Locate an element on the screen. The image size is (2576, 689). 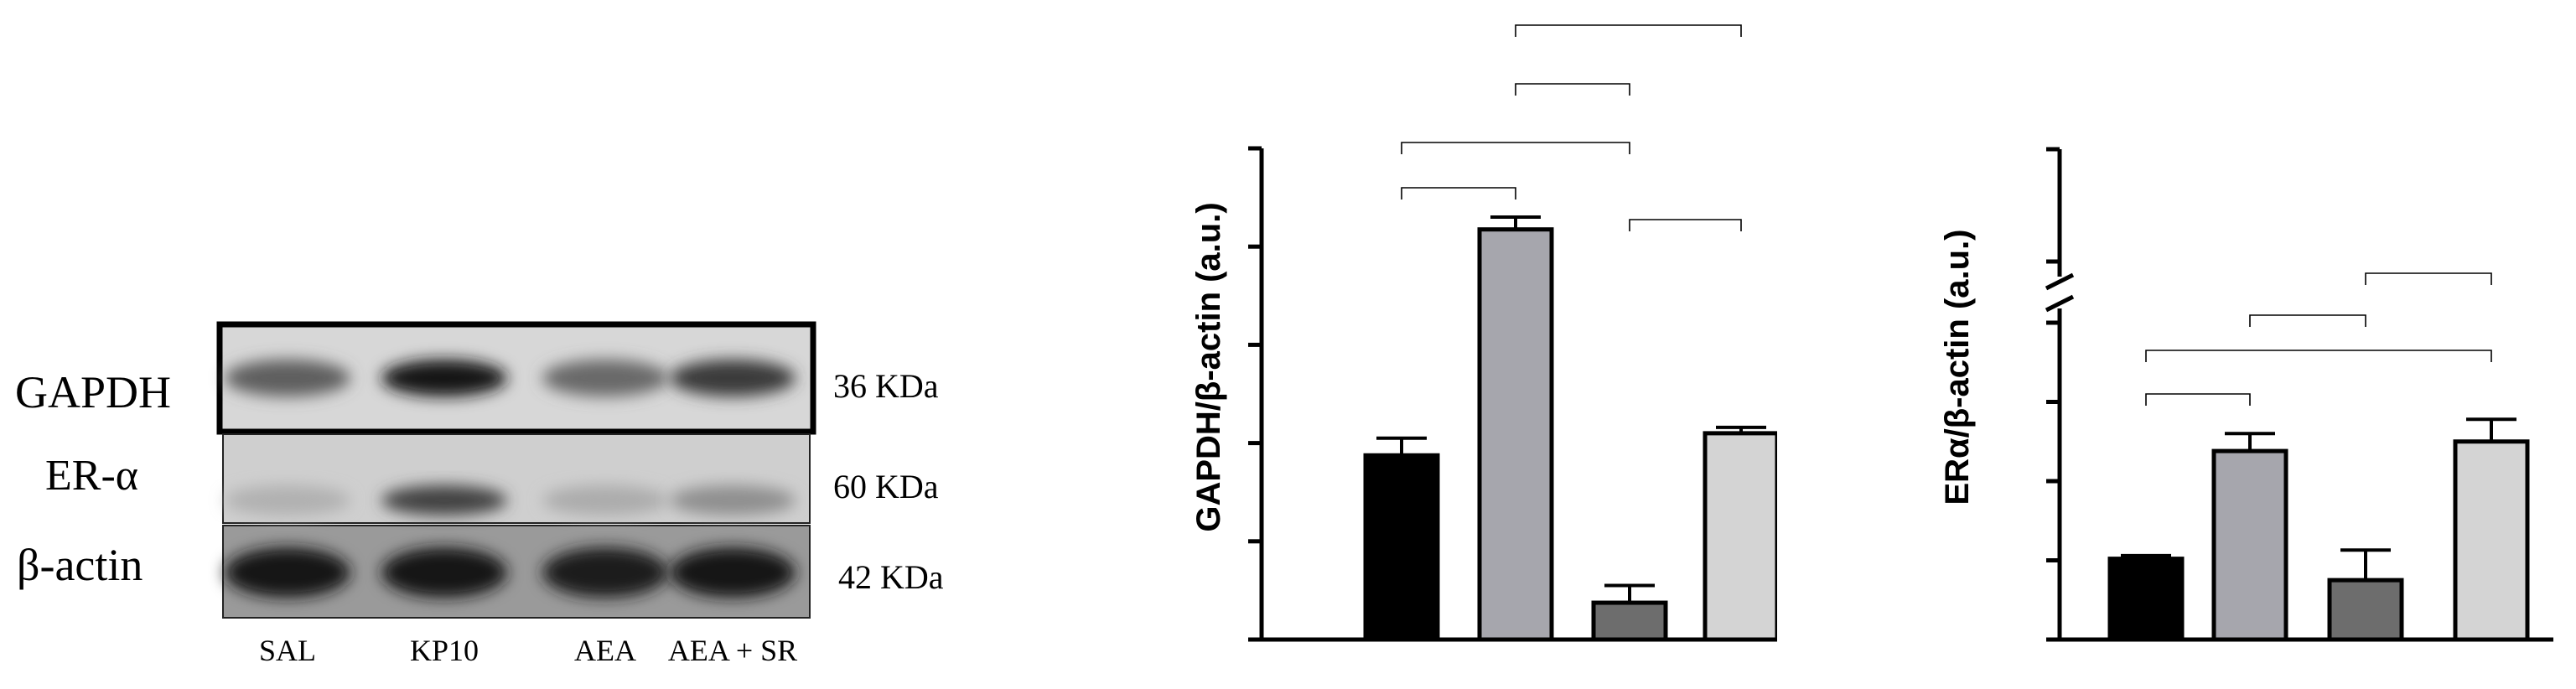
lane-label-aea-sr: AEA + SR is located at coordinates (732, 651).